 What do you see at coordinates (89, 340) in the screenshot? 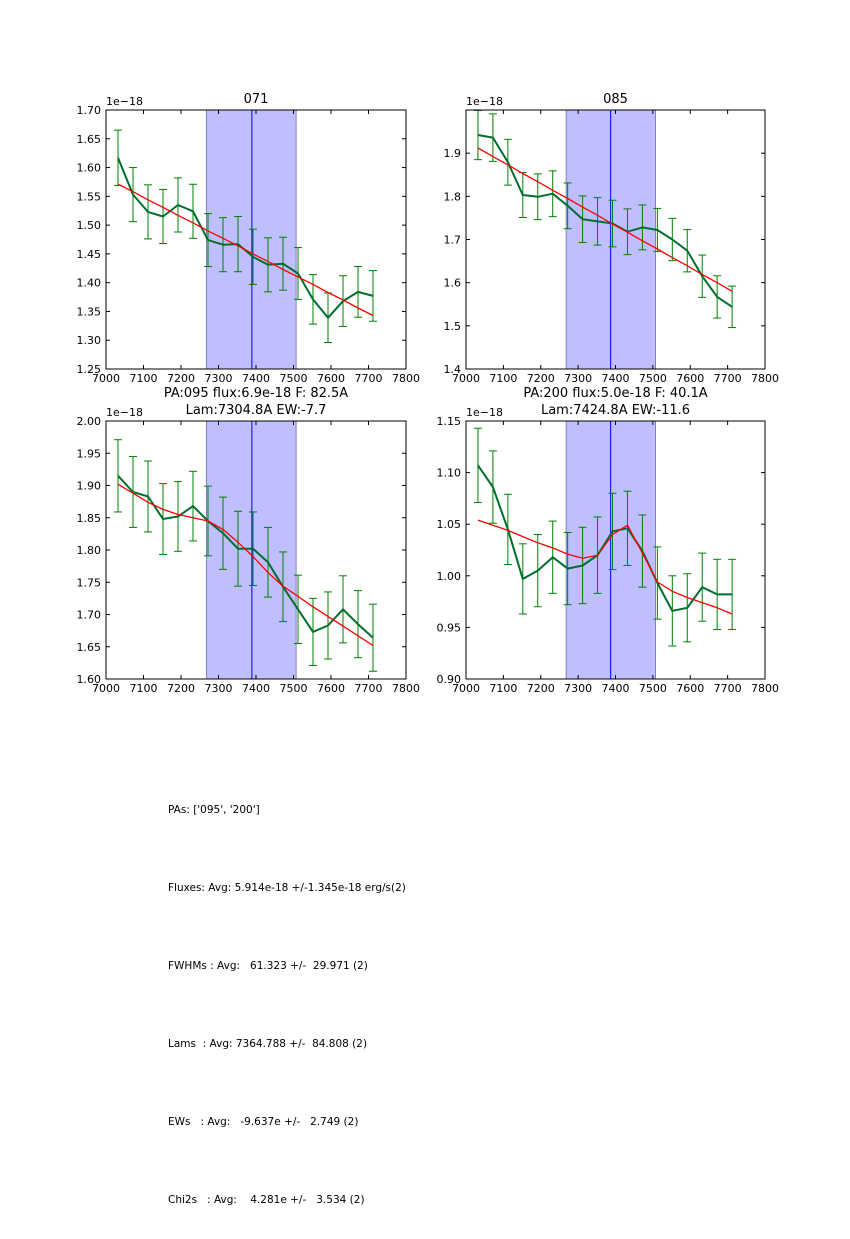
I see `y-tick-label: 1.30` at bounding box center [89, 340].